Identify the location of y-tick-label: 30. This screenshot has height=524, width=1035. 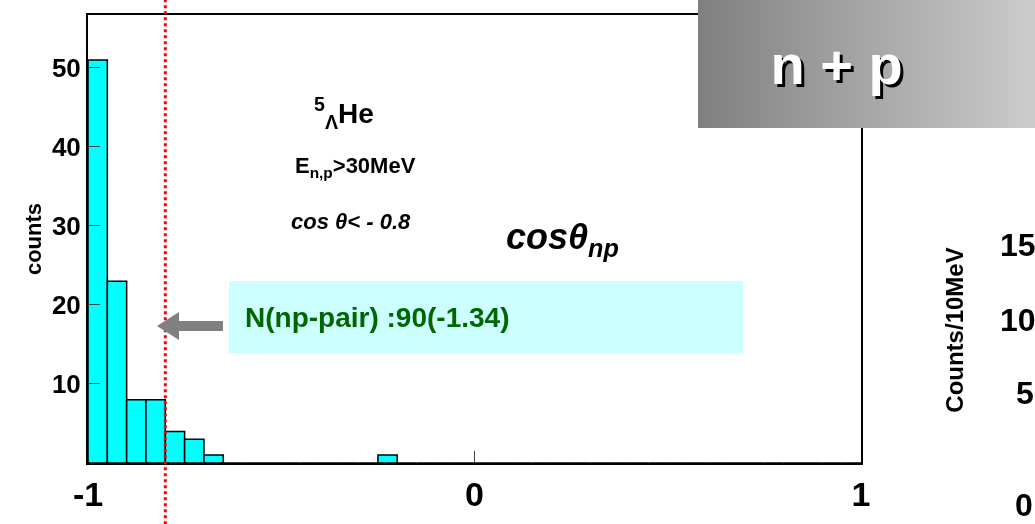
(66, 226).